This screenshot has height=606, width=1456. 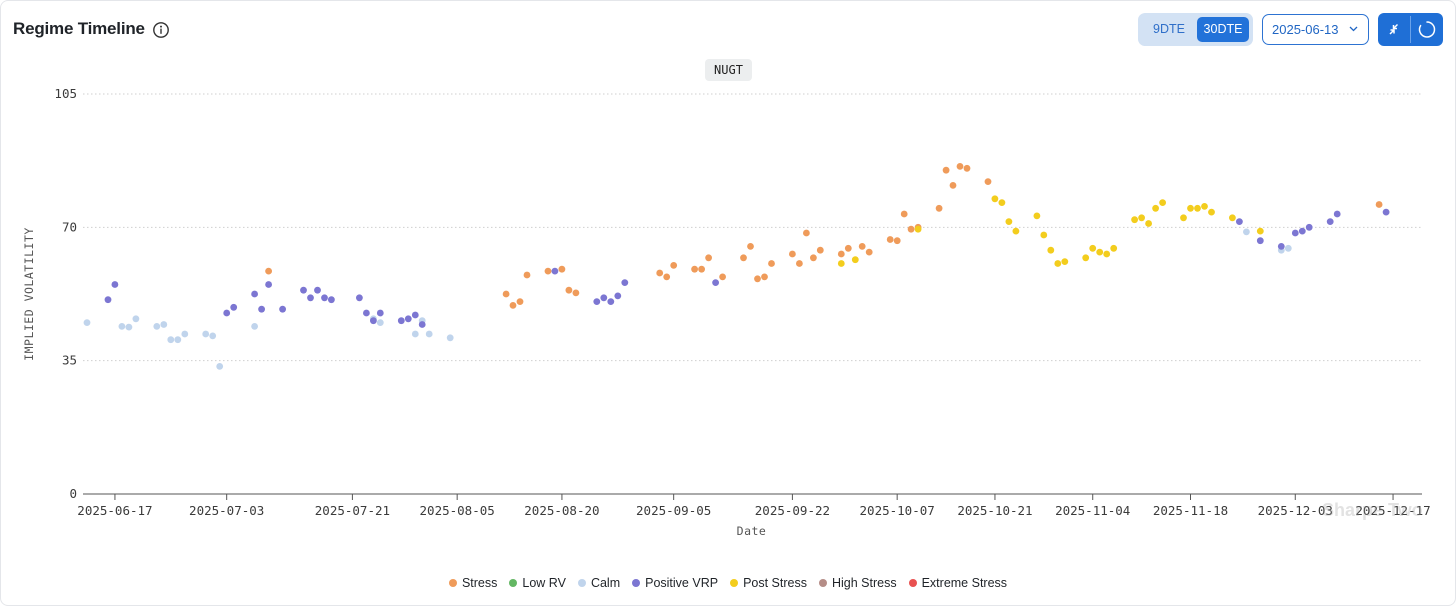 What do you see at coordinates (561, 510) in the screenshot?
I see `x-tick-label: 2025-08-20` at bounding box center [561, 510].